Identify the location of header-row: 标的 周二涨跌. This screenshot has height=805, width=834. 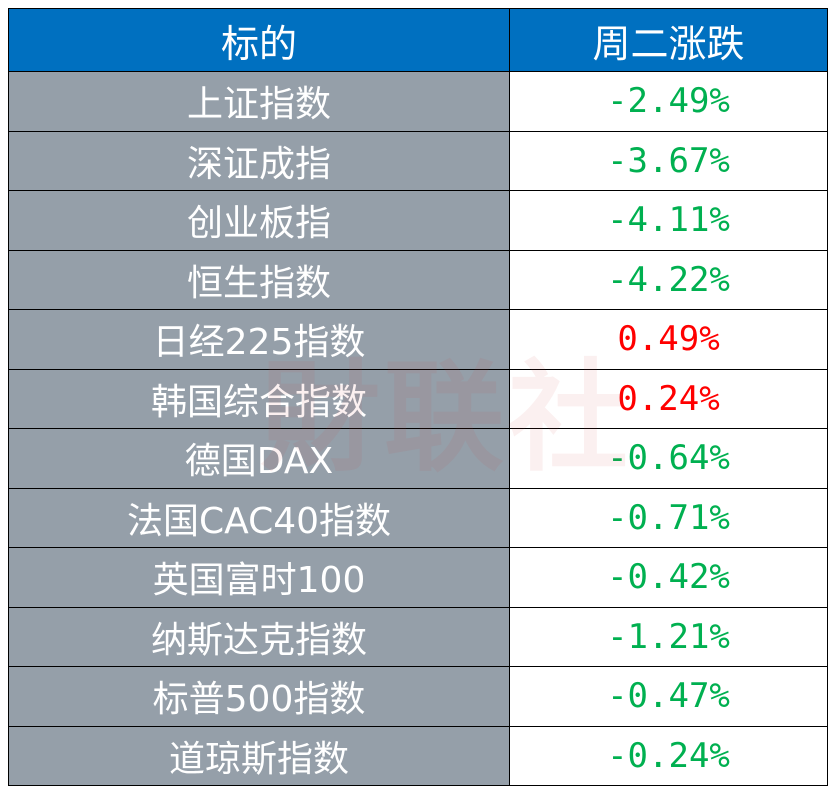
(418, 40).